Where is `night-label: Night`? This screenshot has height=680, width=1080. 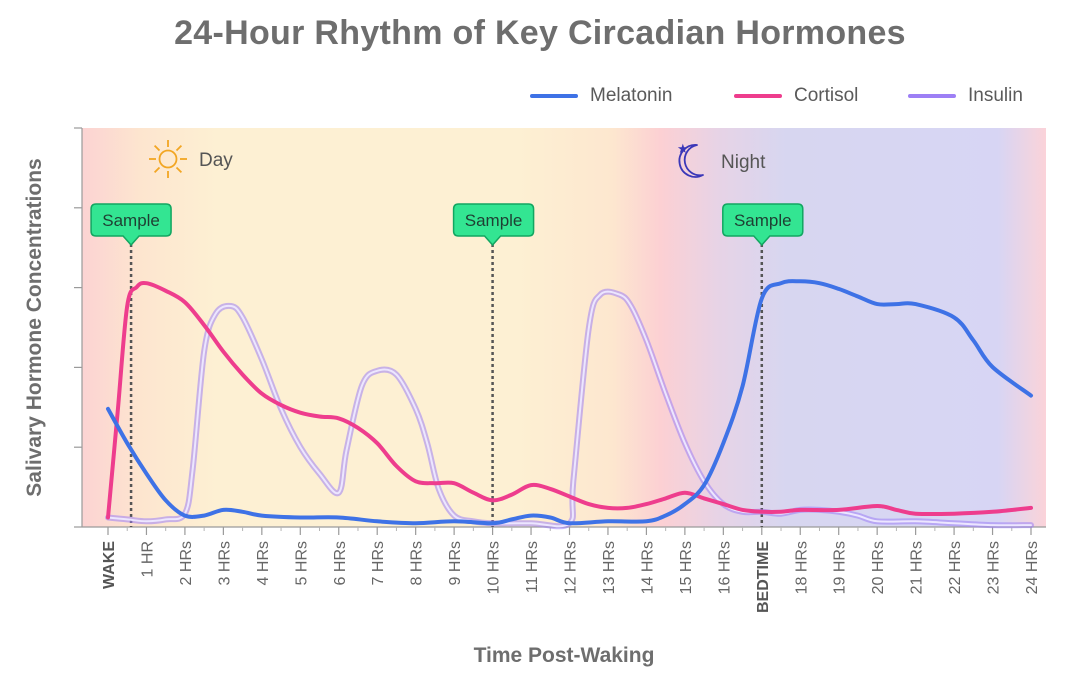
night-label: Night is located at coordinates (743, 162).